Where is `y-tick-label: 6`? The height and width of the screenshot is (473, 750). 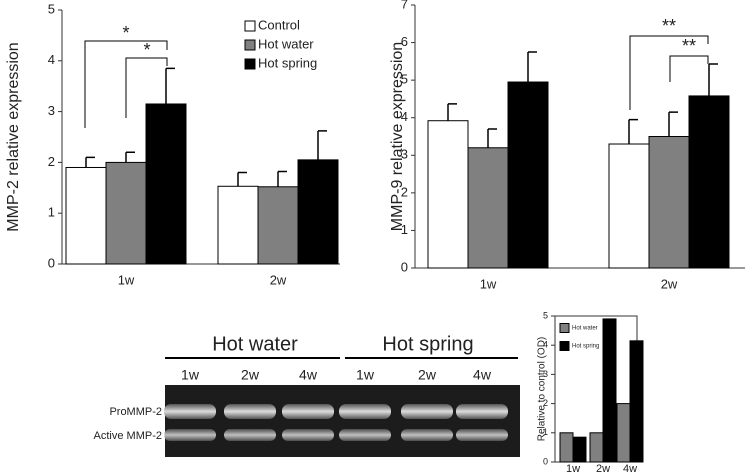 y-tick-label: 6 is located at coordinates (404, 41).